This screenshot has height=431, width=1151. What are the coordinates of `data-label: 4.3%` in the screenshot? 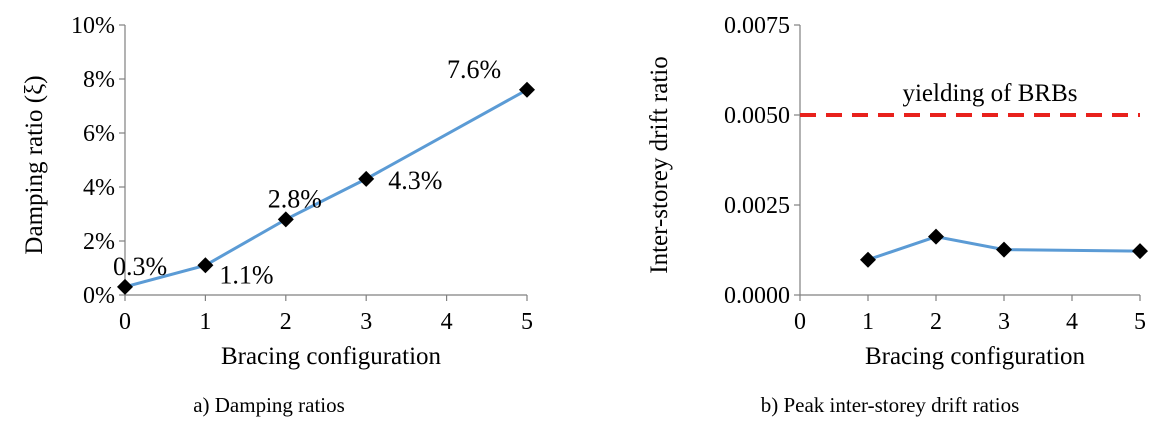 It's located at (415, 180).